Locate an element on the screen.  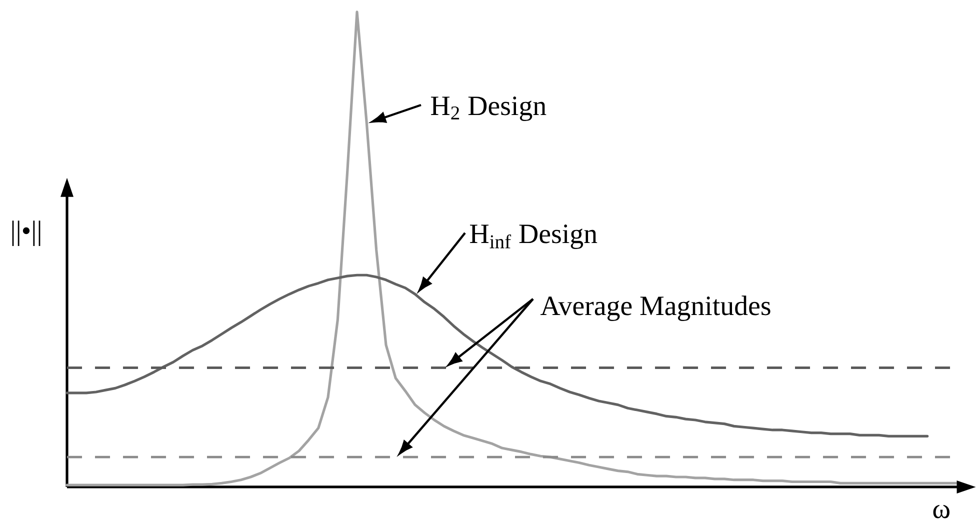
text: H$_{inf}$ Design is located at coordinates (534, 237).